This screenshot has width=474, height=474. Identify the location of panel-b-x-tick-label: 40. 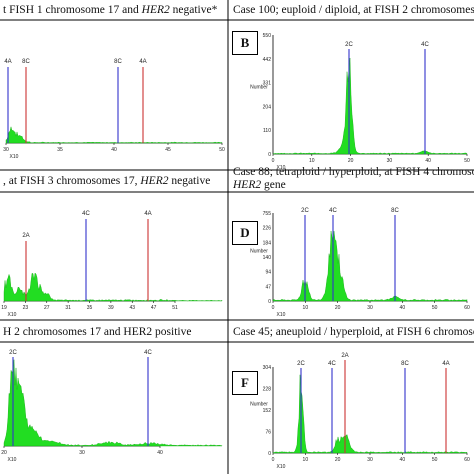
(428, 161).